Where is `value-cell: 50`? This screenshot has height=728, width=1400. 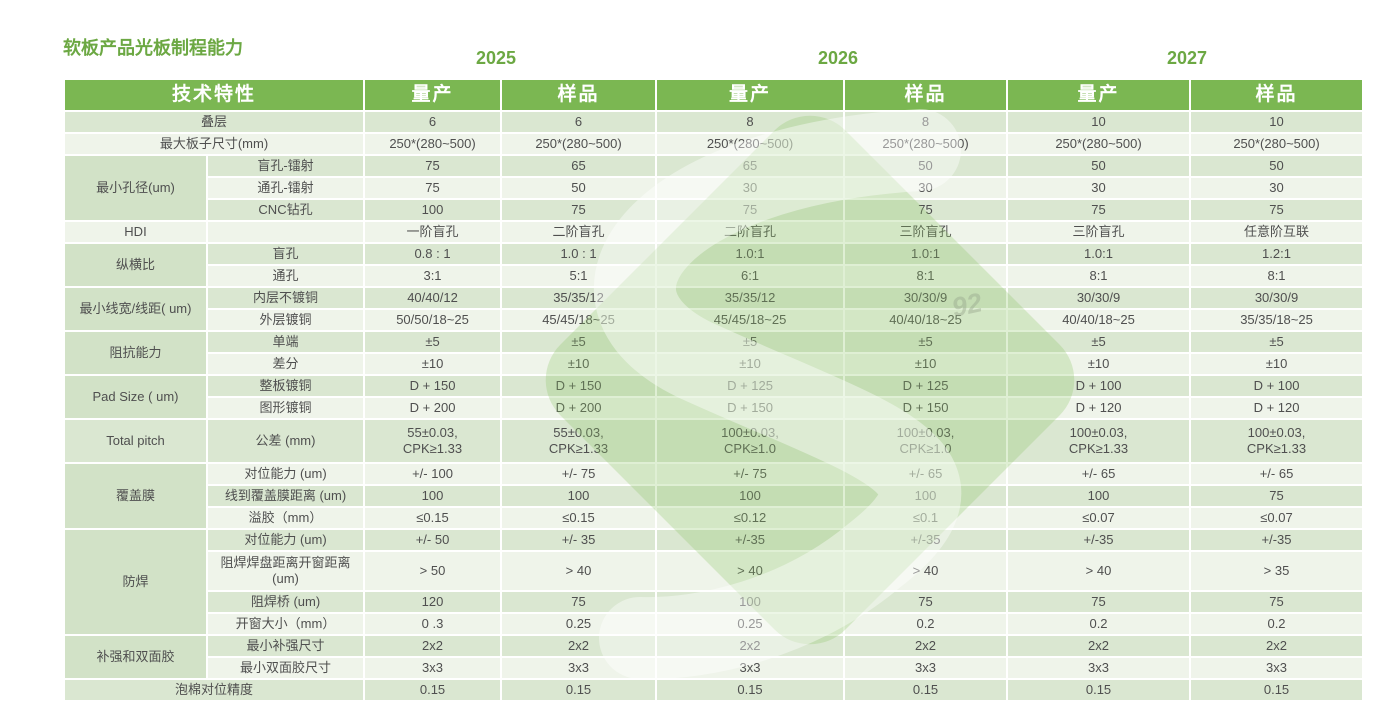
value-cell: 50 is located at coordinates (579, 188).